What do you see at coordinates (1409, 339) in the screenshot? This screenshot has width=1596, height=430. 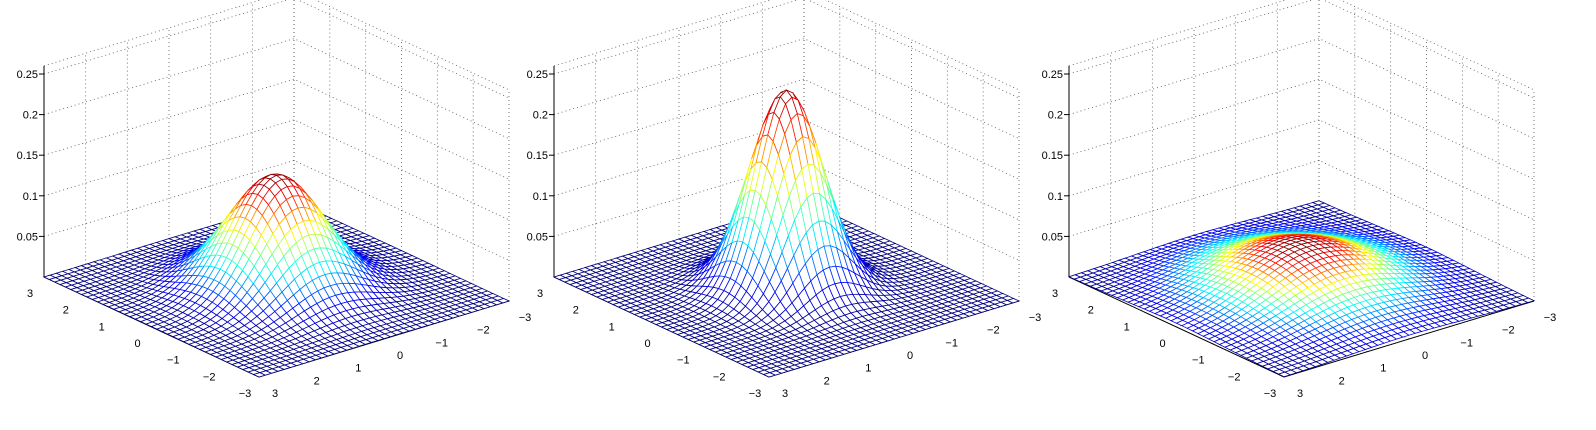 I see `y-axis-line` at bounding box center [1409, 339].